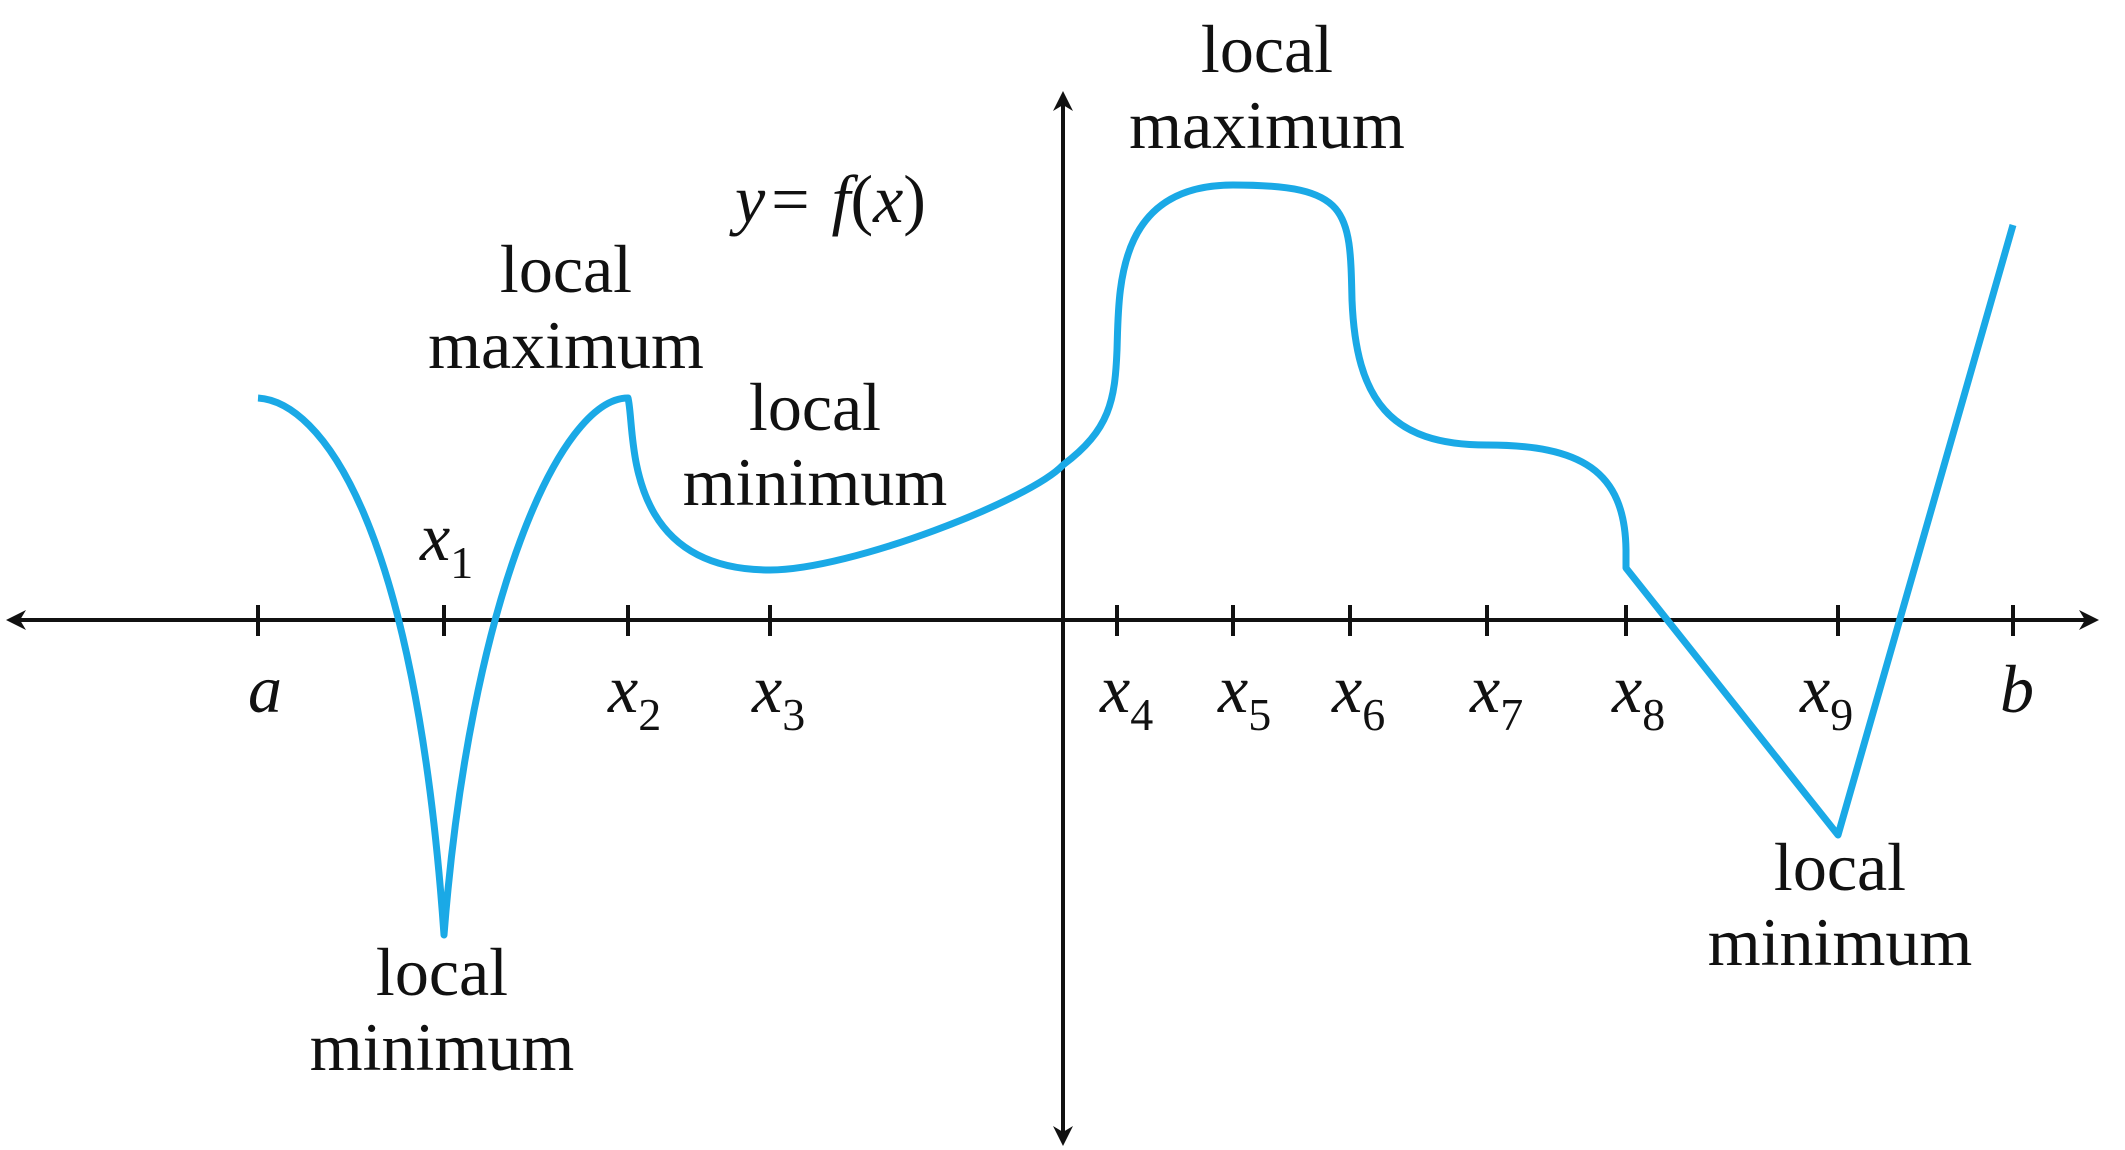 This screenshot has width=2125, height=1150. I want to click on function-label: y= f(x), so click(827, 199).